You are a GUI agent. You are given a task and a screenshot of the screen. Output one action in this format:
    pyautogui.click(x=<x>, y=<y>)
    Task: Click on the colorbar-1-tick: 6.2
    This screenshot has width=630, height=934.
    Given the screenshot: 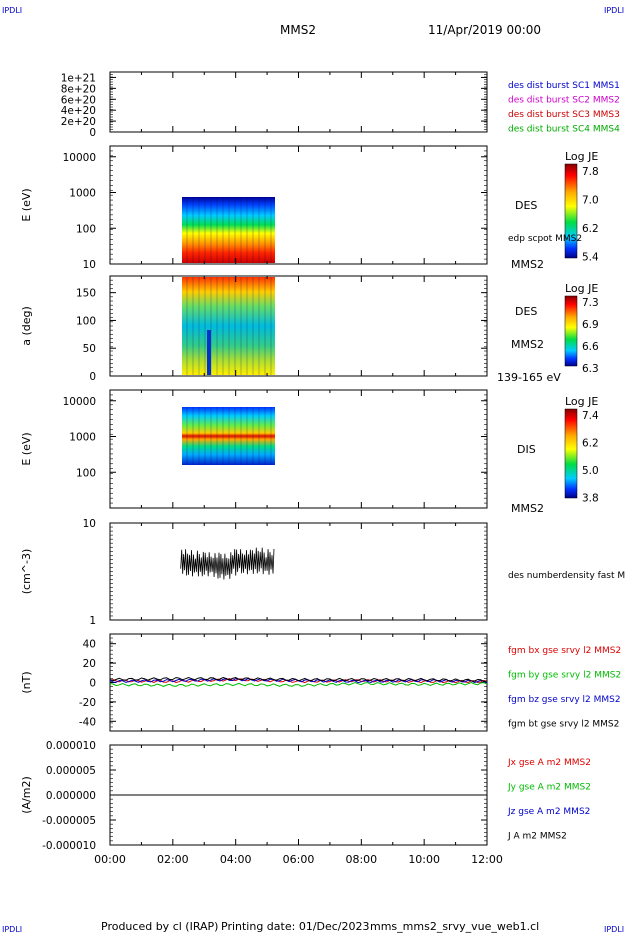 What is the action you would take?
    pyautogui.click(x=590, y=229)
    